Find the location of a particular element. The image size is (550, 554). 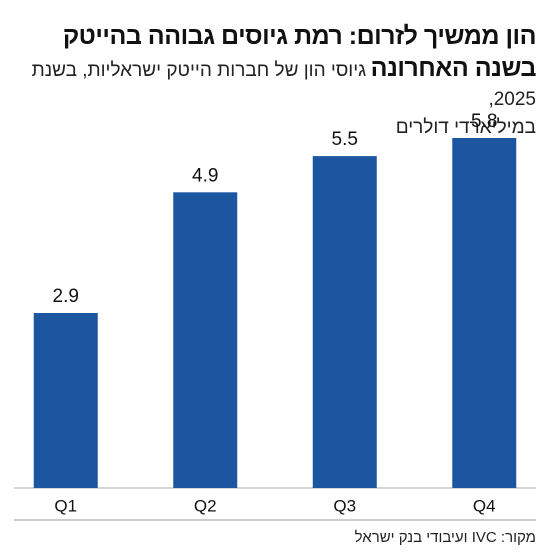

data-label: 5.8 is located at coordinates (484, 121).